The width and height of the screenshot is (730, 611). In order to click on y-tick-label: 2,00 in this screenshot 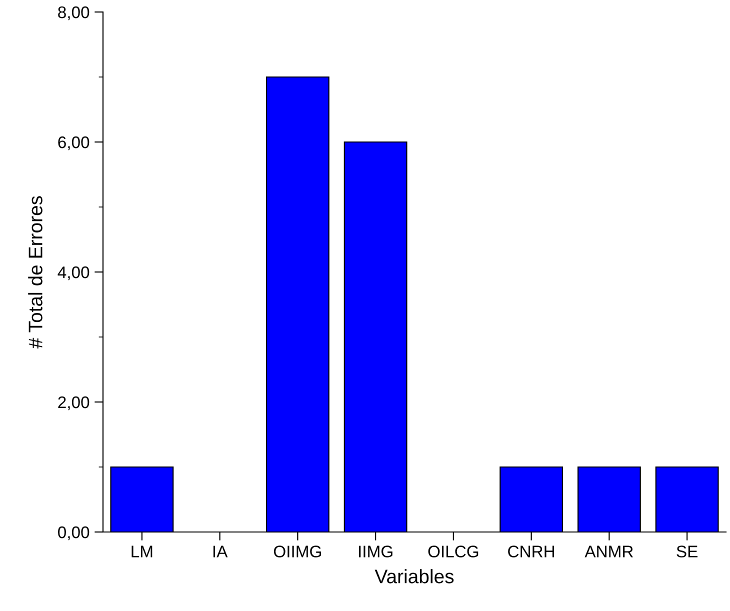, I will do `click(74, 403)`.